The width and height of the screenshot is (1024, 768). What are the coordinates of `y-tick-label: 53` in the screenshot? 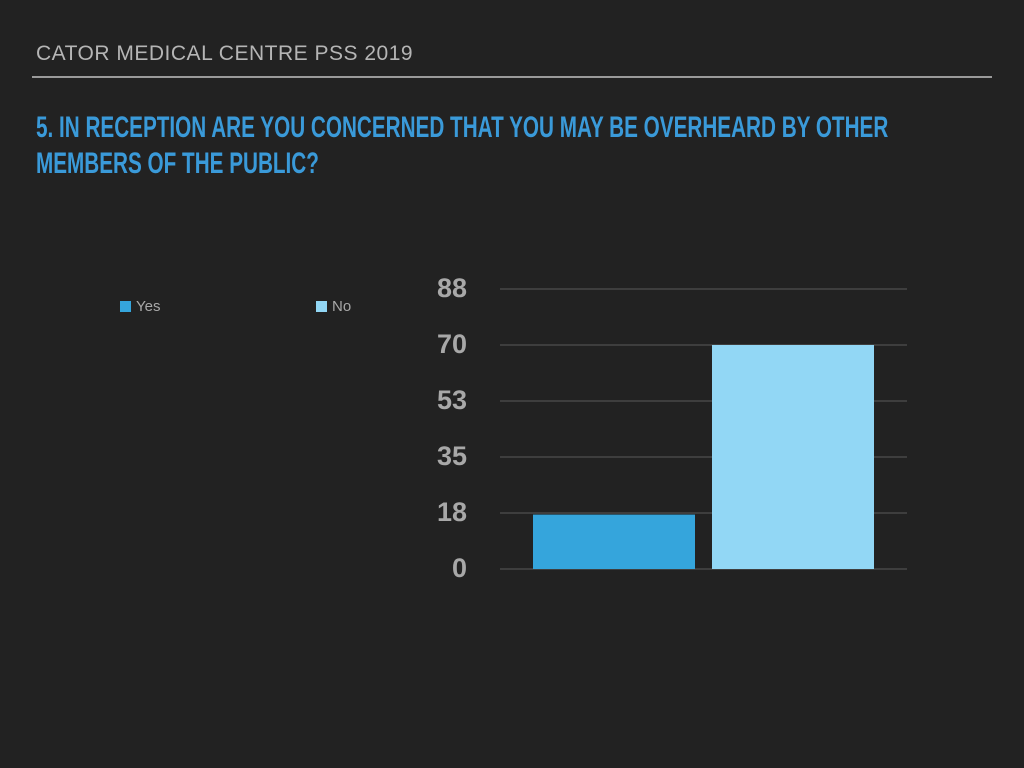 It's located at (452, 400).